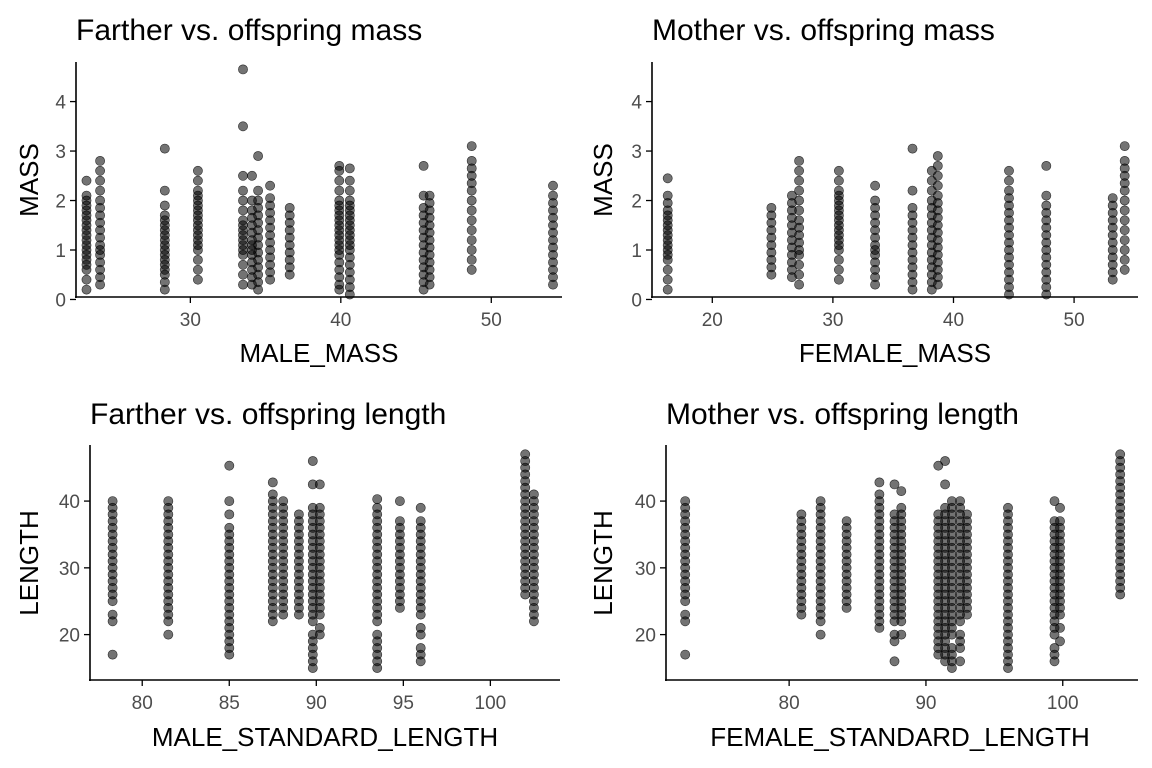  What do you see at coordinates (842, 414) in the screenshot?
I see `panel-title: Mother vs. offspring length` at bounding box center [842, 414].